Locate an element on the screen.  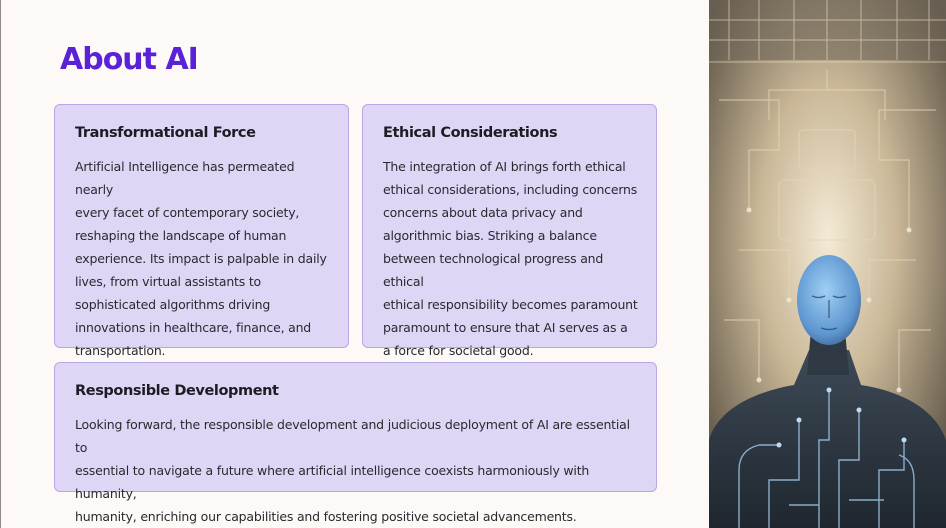
card-line: lives, from virtual assistants to is located at coordinates (168, 281).